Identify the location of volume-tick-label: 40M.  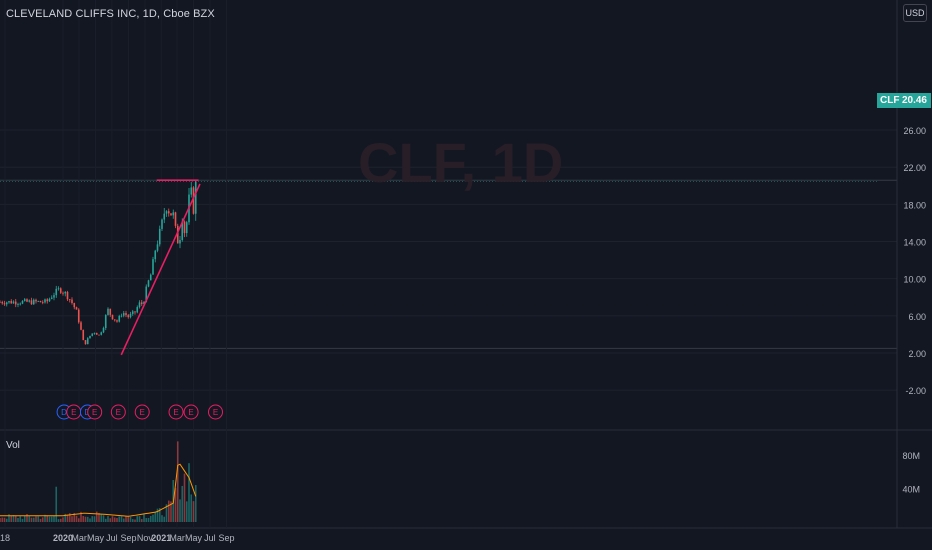
(911, 489).